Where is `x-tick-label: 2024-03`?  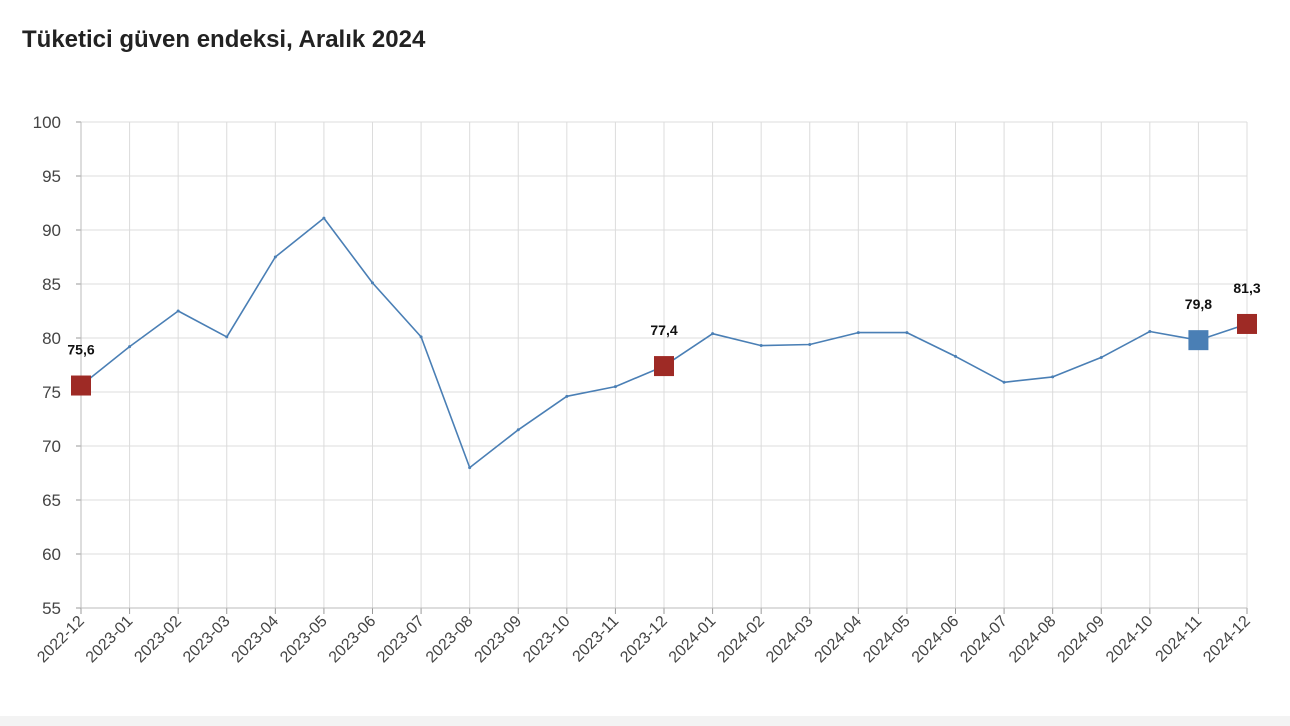 x-tick-label: 2024-03 is located at coordinates (790, 640).